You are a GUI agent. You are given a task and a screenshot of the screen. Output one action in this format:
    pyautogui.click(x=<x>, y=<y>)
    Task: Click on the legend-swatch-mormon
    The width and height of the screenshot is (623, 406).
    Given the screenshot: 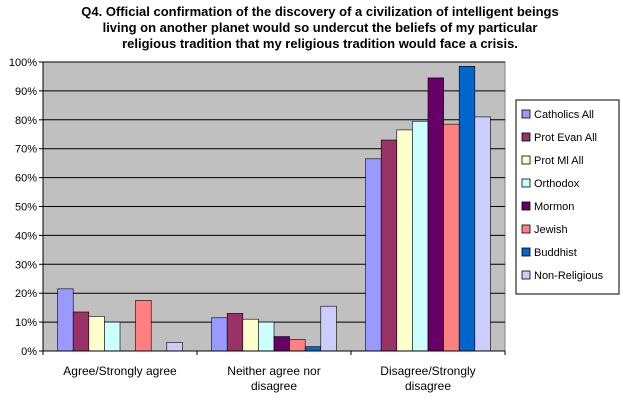 What is the action you would take?
    pyautogui.click(x=526, y=206)
    